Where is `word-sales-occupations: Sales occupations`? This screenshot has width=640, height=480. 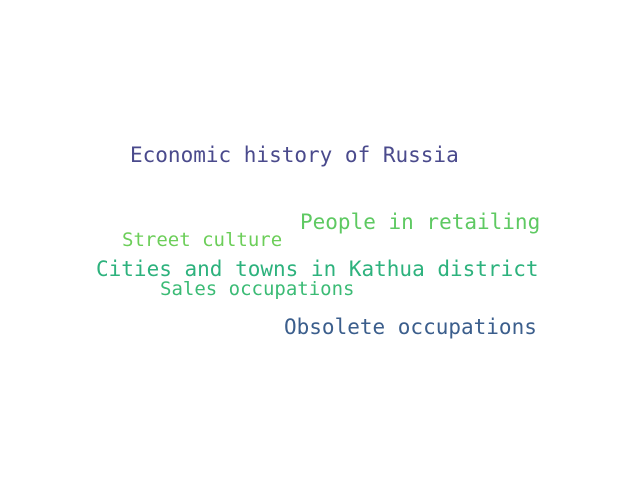 word-sales-occupations: Sales occupations is located at coordinates (257, 289).